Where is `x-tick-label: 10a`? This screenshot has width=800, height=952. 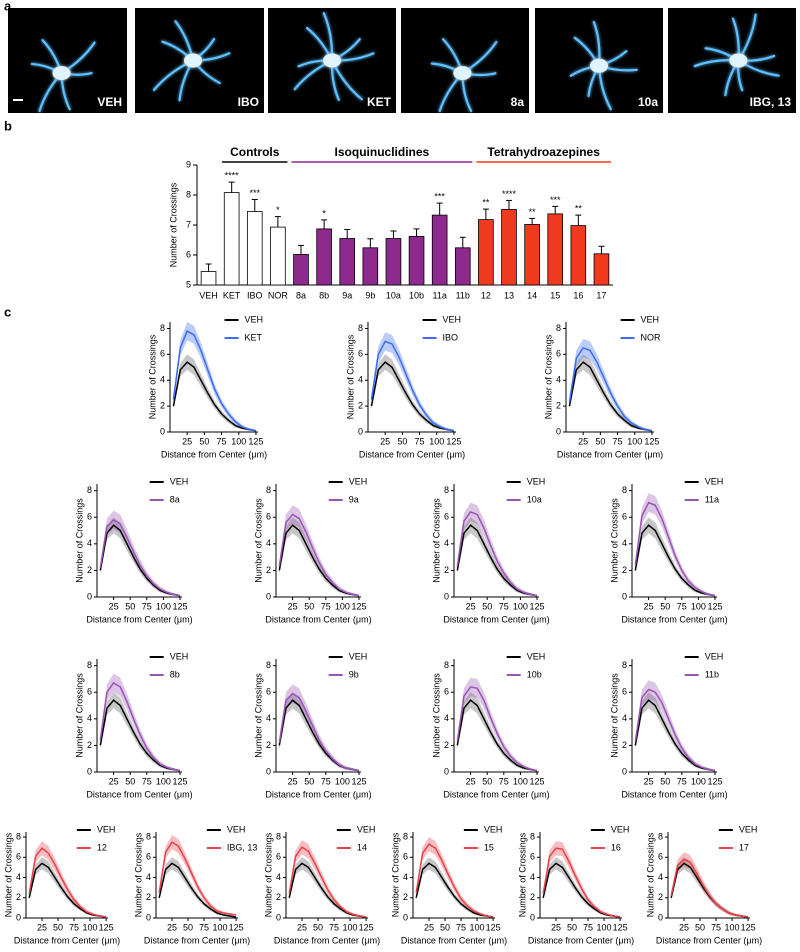 x-tick-label: 10a is located at coordinates (393, 295).